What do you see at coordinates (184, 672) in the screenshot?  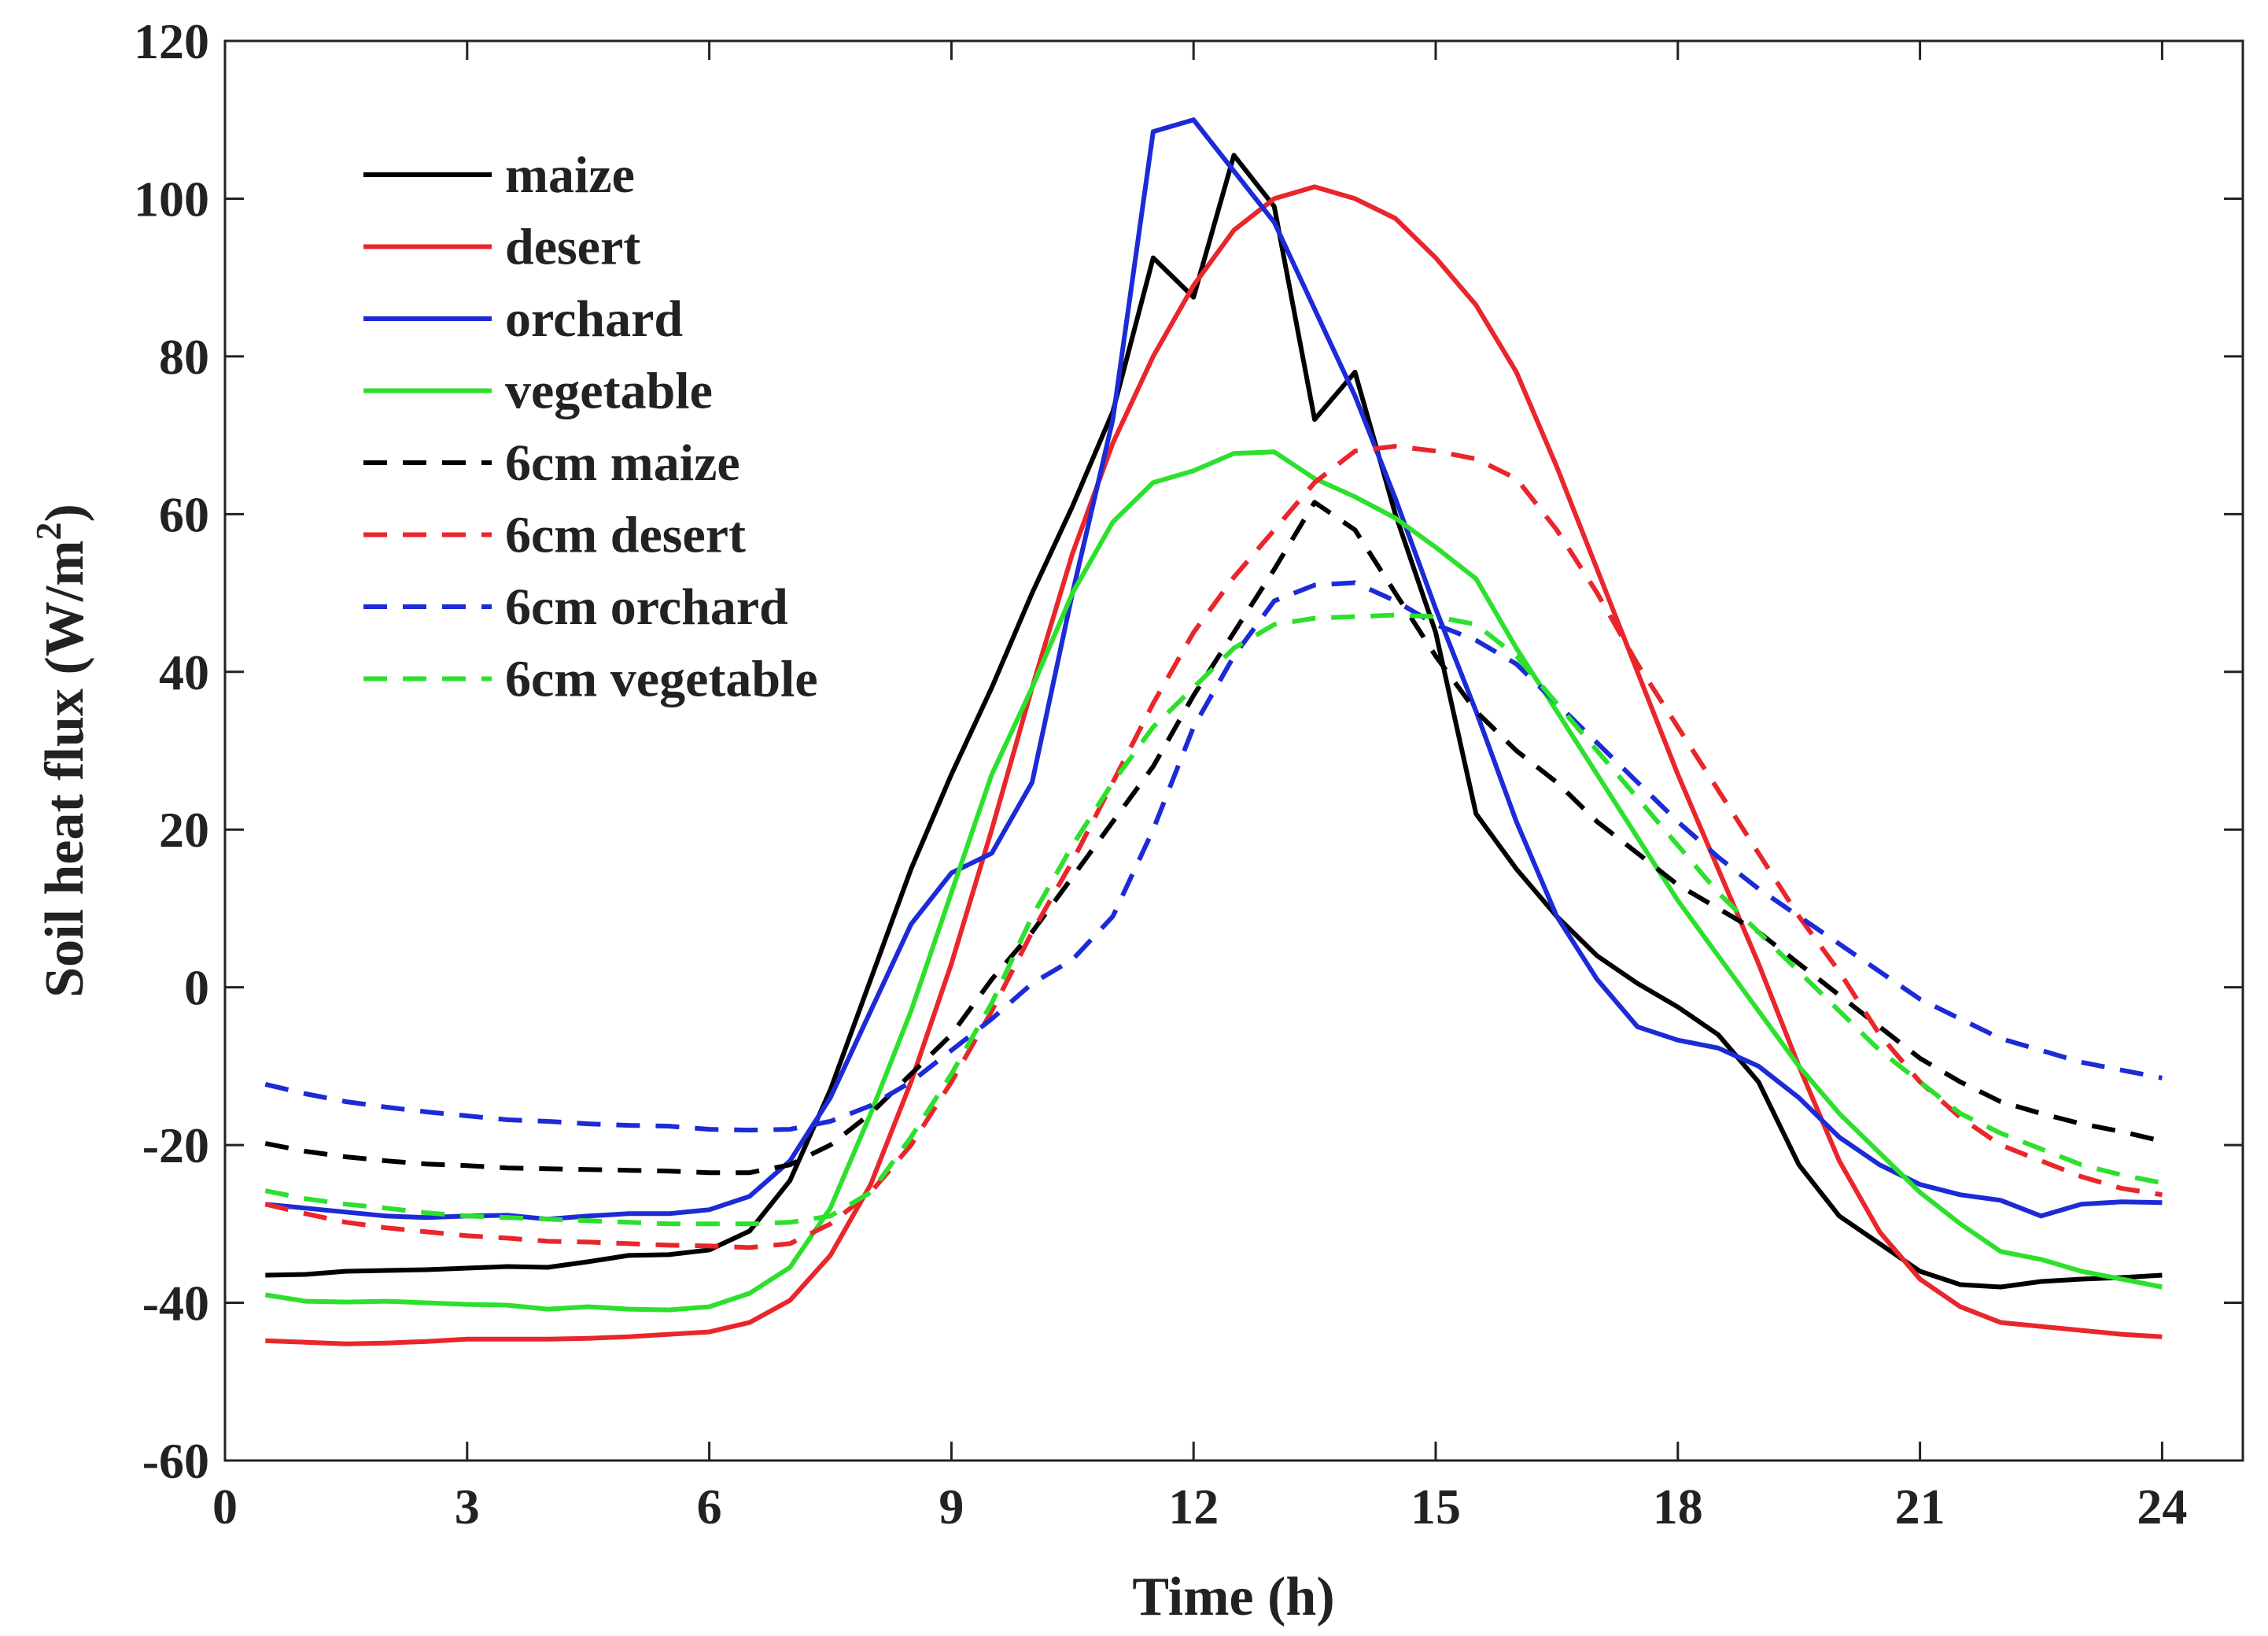 I see `y-tick-label: 40` at bounding box center [184, 672].